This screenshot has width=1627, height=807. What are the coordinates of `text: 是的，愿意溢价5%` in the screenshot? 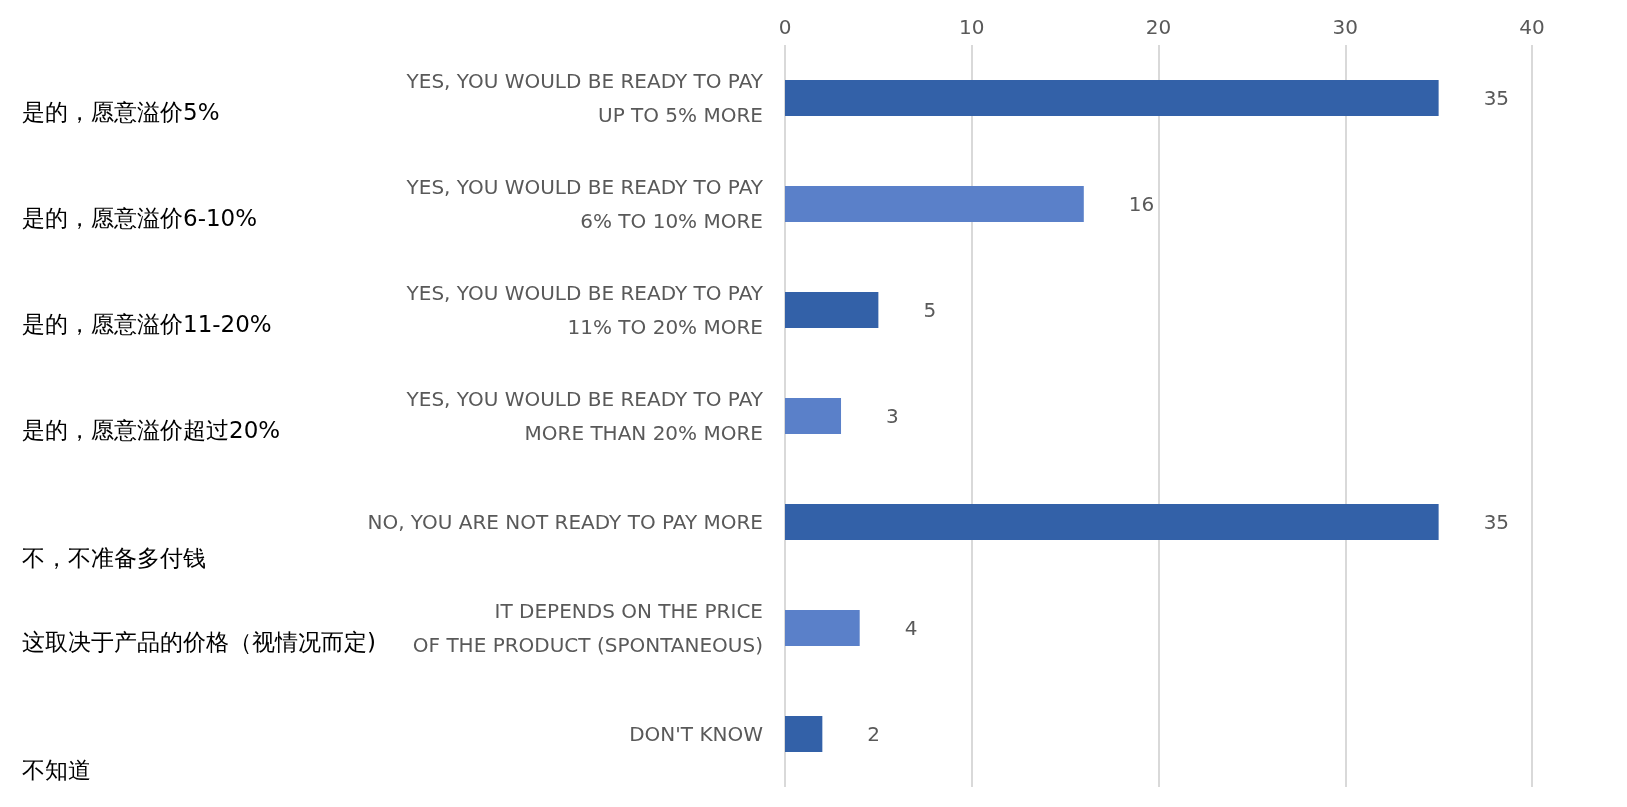 It's located at (121, 111).